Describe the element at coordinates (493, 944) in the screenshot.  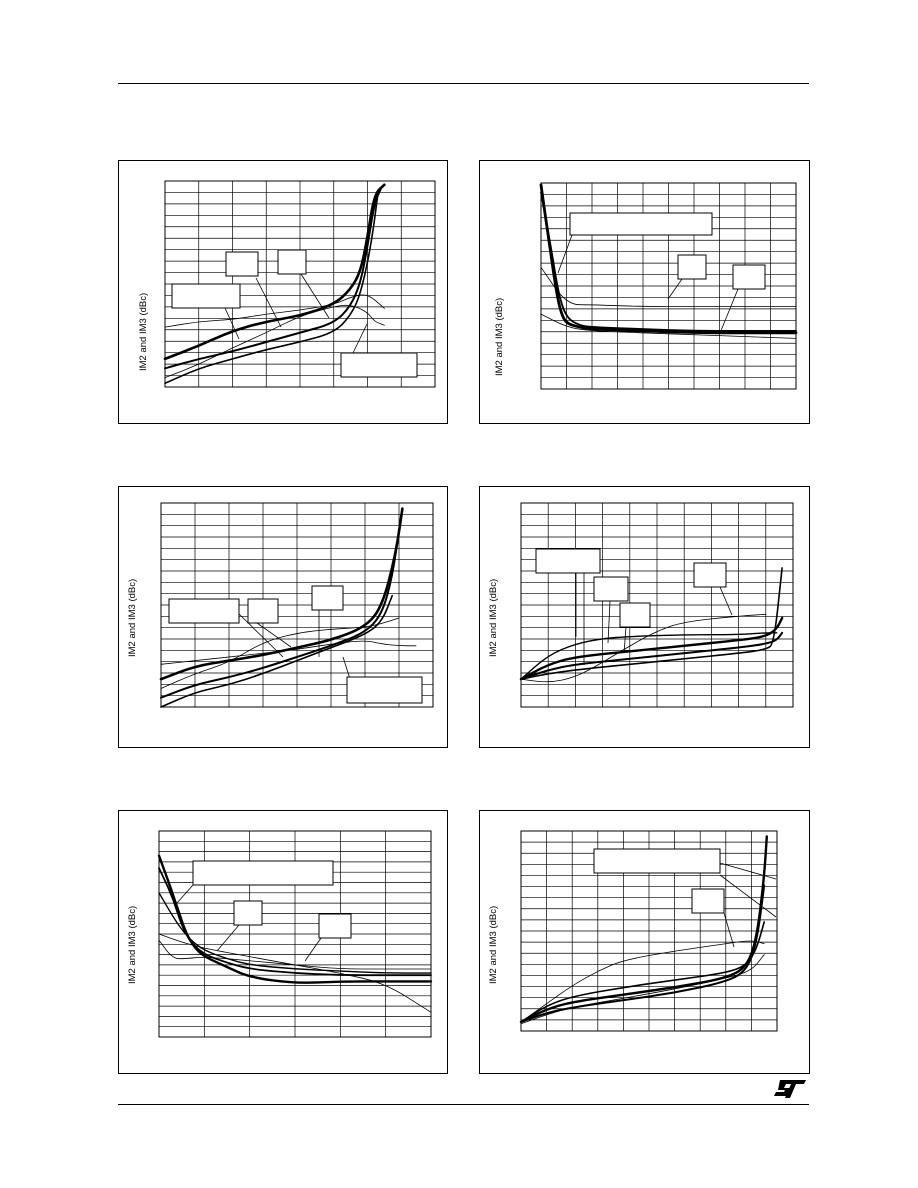
I see `y-axis-label-6: IM2 and IM3 (dBc)` at that location.